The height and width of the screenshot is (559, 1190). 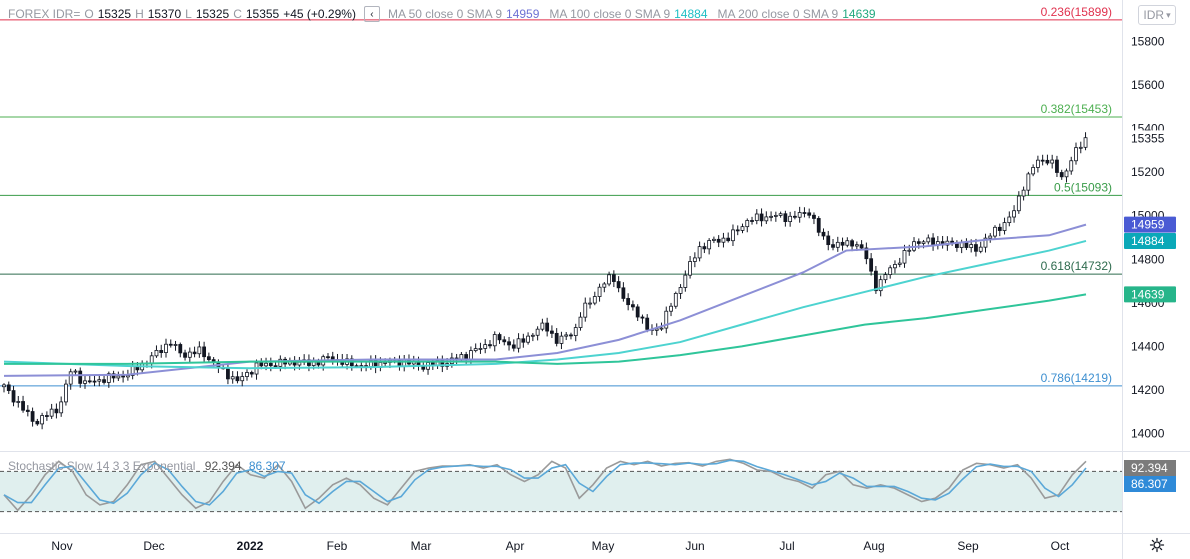 What do you see at coordinates (1083, 187) in the screenshot?
I see `fib-label-0.5: 0.5(15093)` at bounding box center [1083, 187].